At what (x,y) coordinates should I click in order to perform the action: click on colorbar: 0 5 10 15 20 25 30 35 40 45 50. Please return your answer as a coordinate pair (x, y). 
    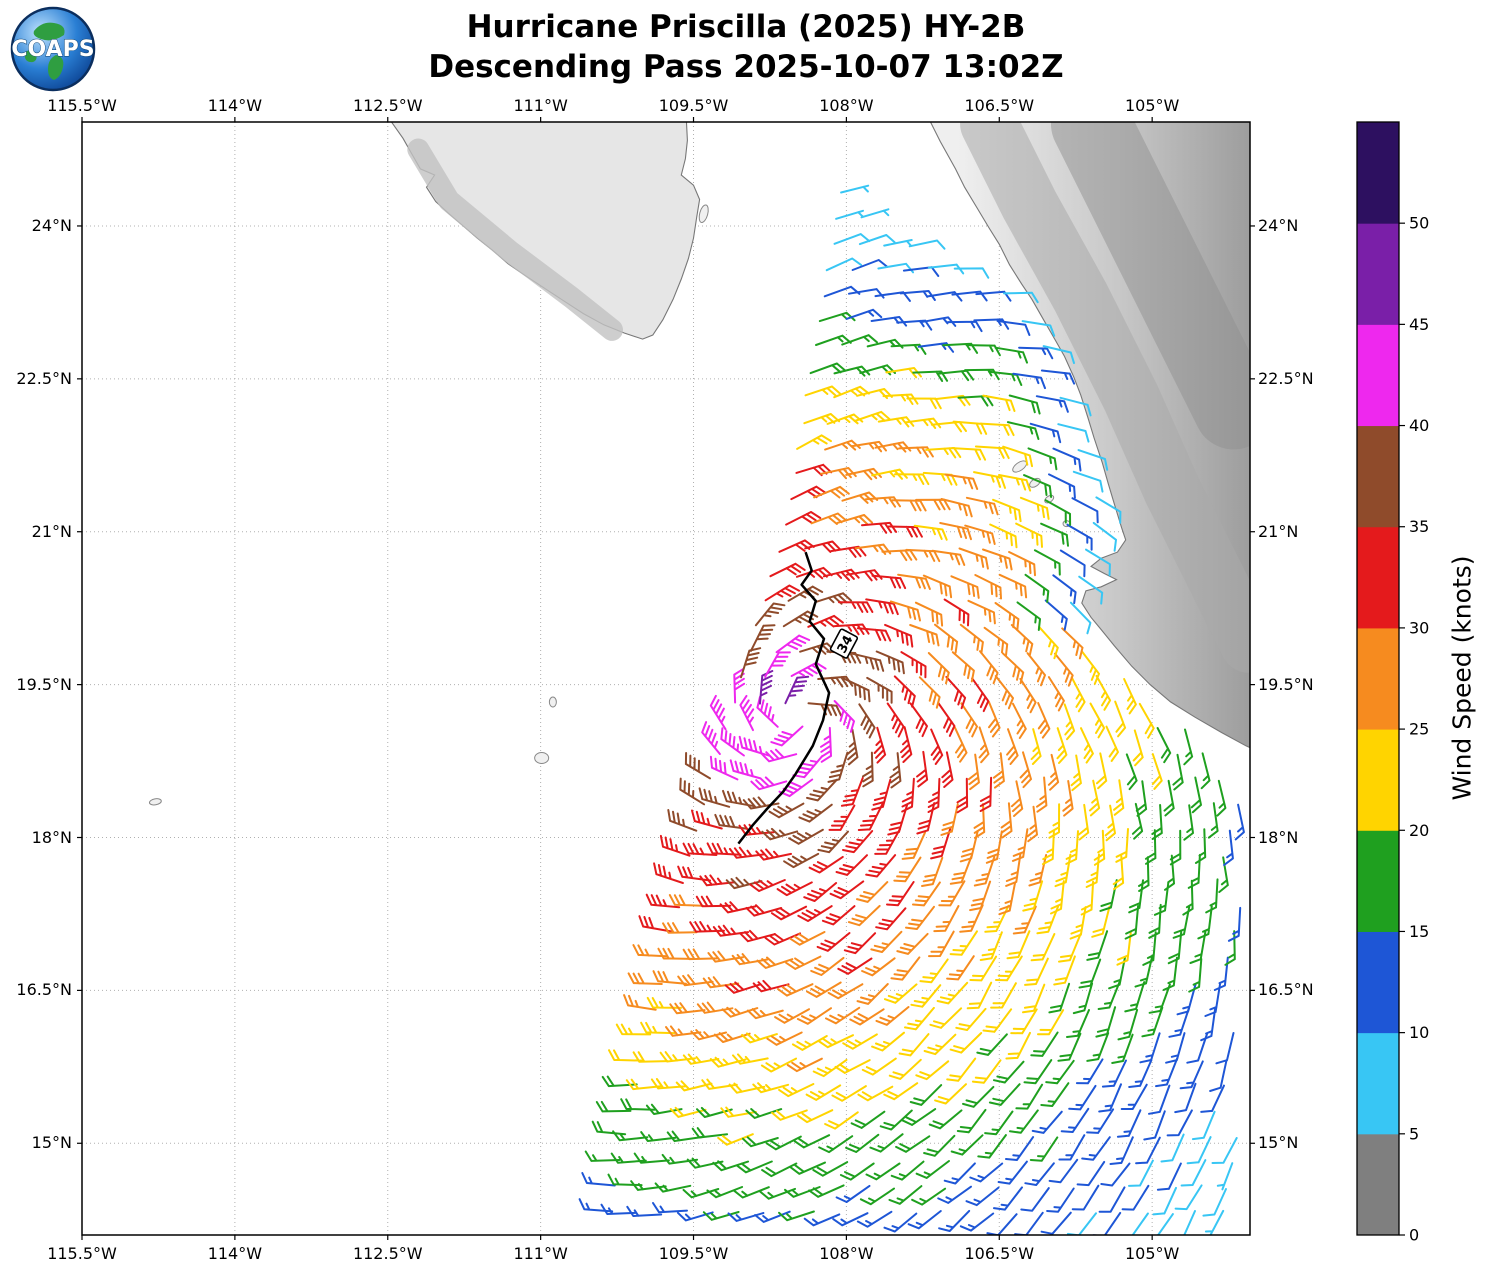
    Looking at the image, I should click on (1392, 681).